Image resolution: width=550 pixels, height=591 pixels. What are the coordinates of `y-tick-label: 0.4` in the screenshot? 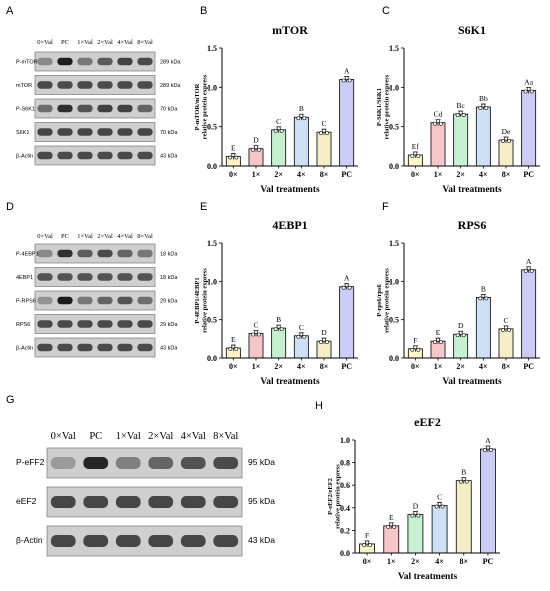 It's located at (345, 508).